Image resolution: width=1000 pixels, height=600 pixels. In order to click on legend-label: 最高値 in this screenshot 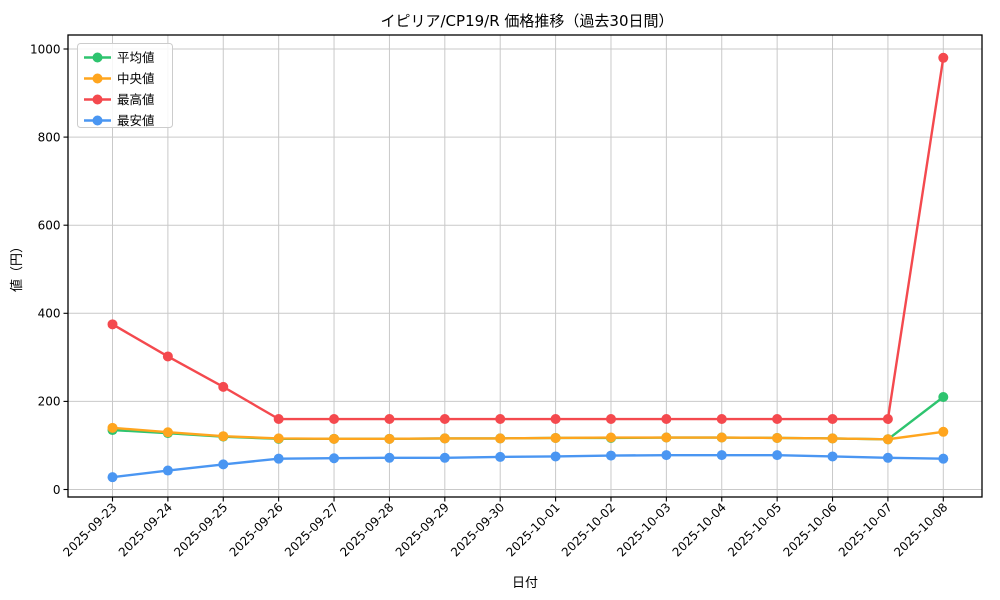, I will do `click(136, 99)`.